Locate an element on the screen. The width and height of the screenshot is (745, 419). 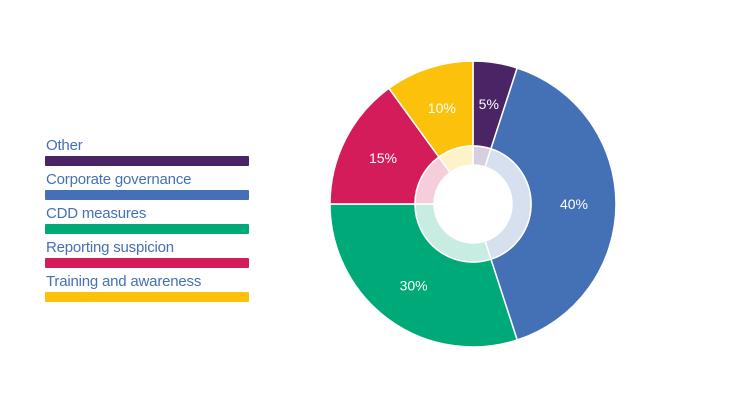
legend-label: Other is located at coordinates (64, 145).